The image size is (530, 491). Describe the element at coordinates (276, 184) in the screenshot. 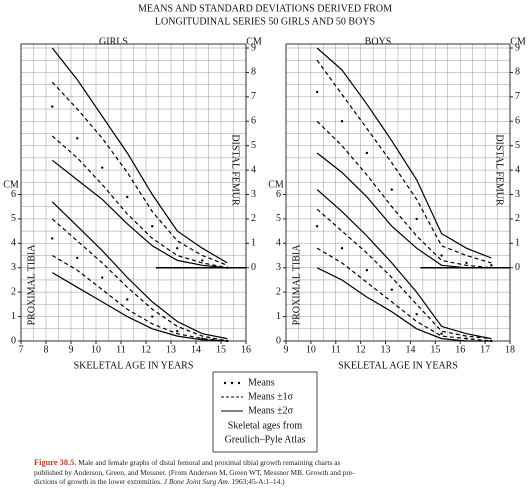

I see `y-axis-unit: CM` at that location.